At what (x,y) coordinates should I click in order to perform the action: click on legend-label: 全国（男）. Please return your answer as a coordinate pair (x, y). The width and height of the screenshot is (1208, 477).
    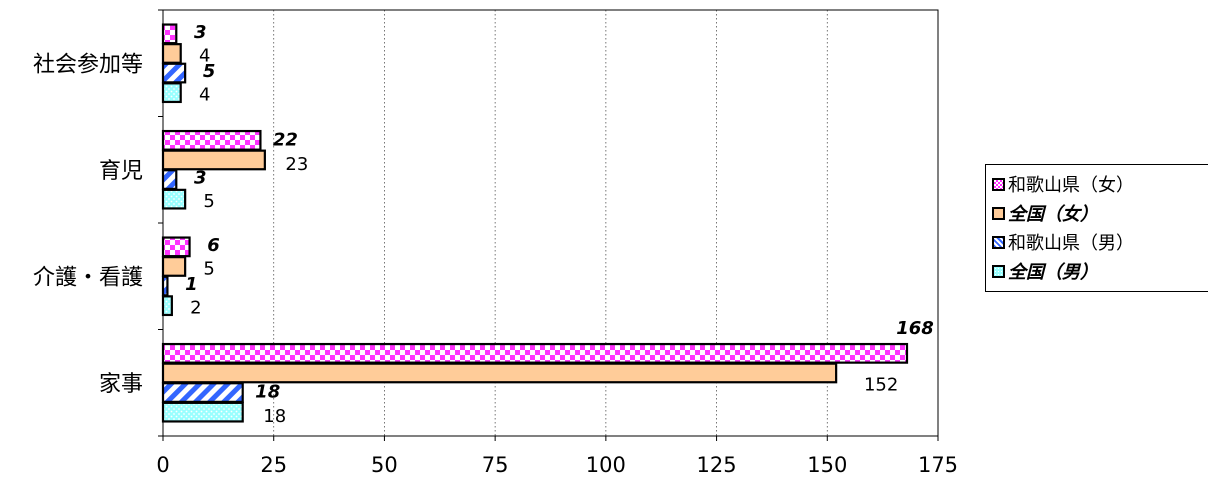
    Looking at the image, I should click on (1053, 272).